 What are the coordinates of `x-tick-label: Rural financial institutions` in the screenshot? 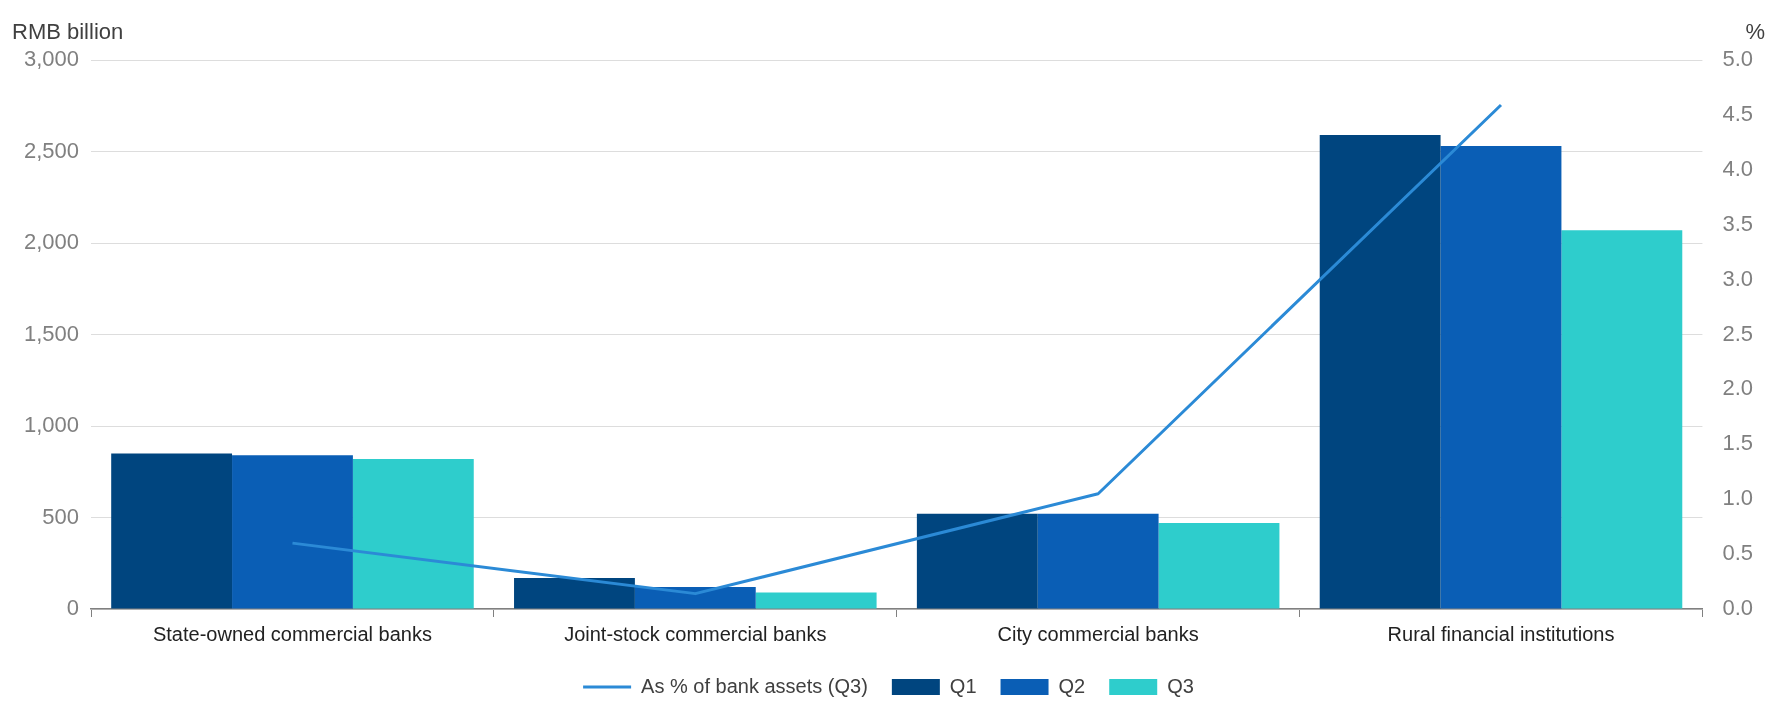 It's located at (1501, 633).